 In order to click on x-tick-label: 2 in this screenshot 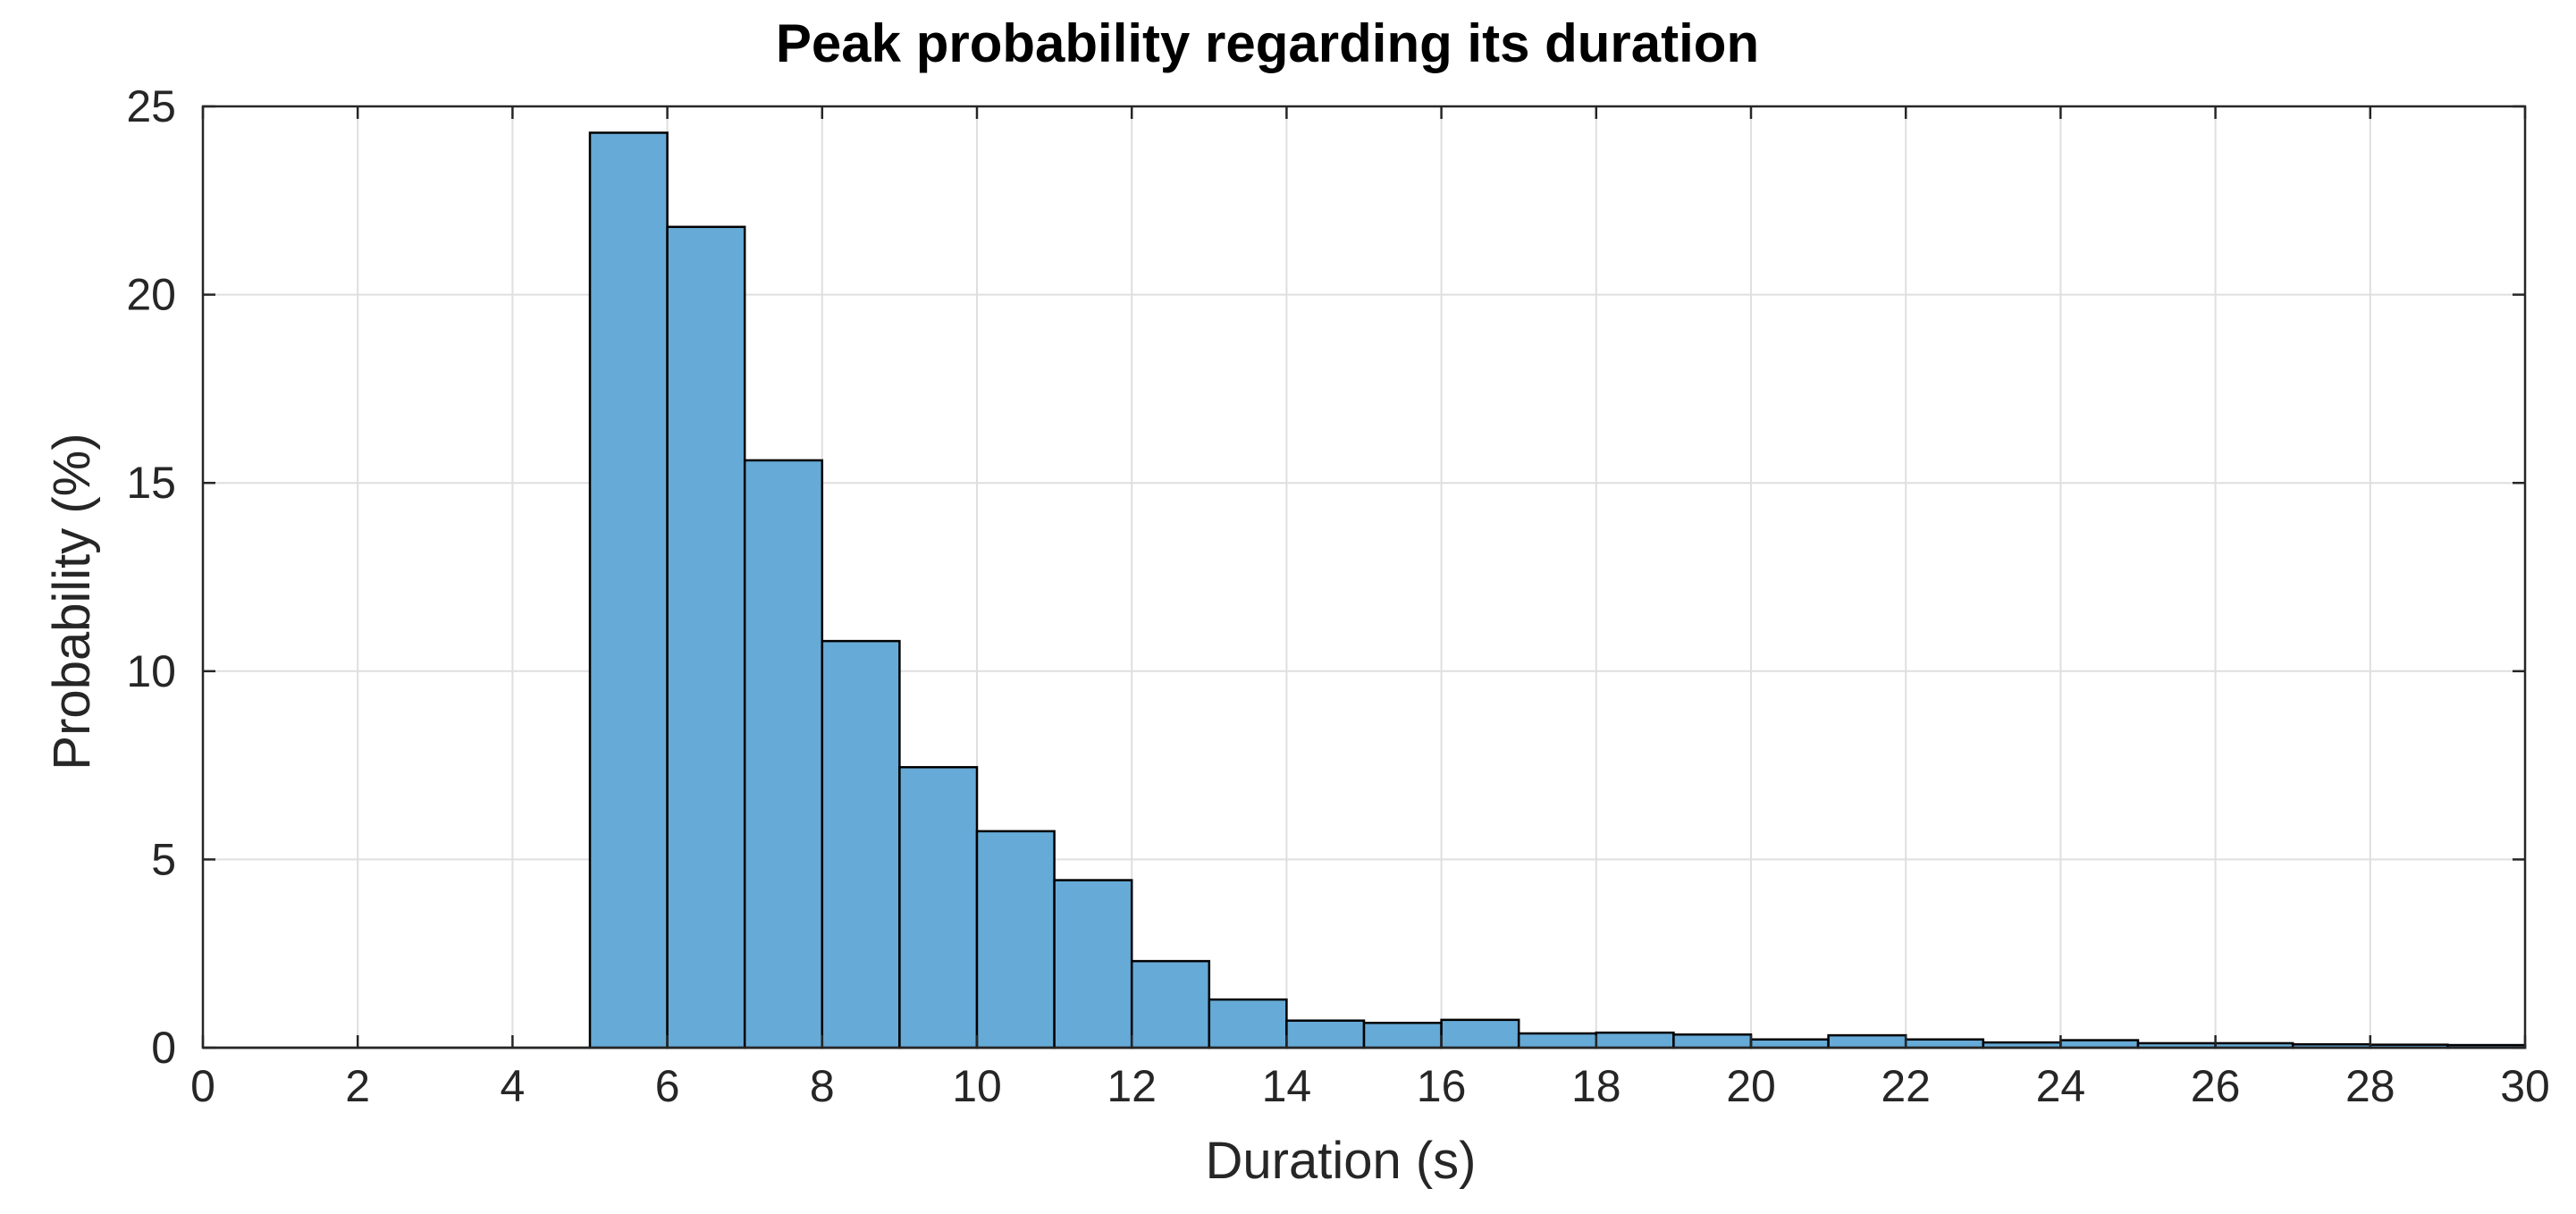, I will do `click(358, 1086)`.